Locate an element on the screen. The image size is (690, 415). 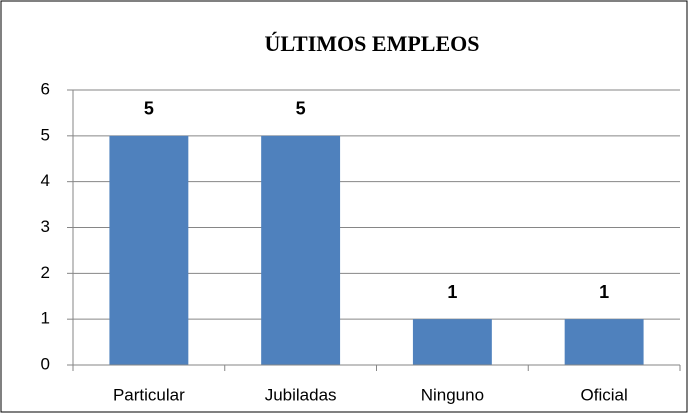
x-tick-label: Ninguno is located at coordinates (452, 394).